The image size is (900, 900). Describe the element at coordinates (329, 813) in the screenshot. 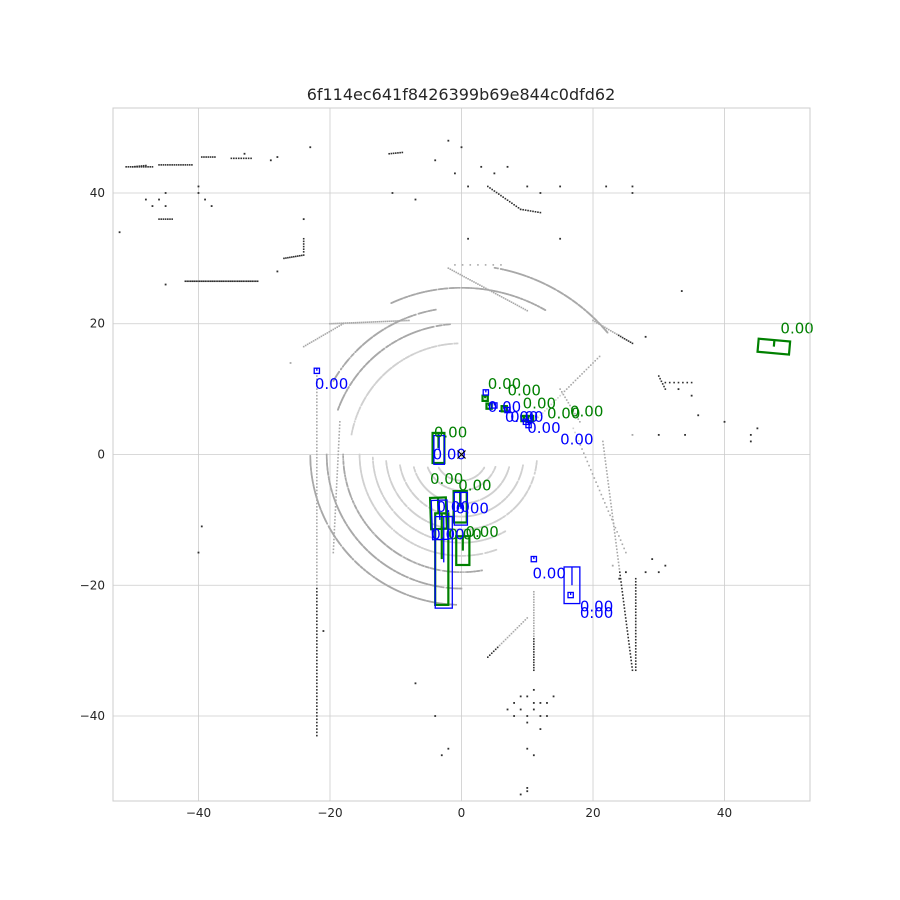

I see `x-tick-label: −20` at that location.